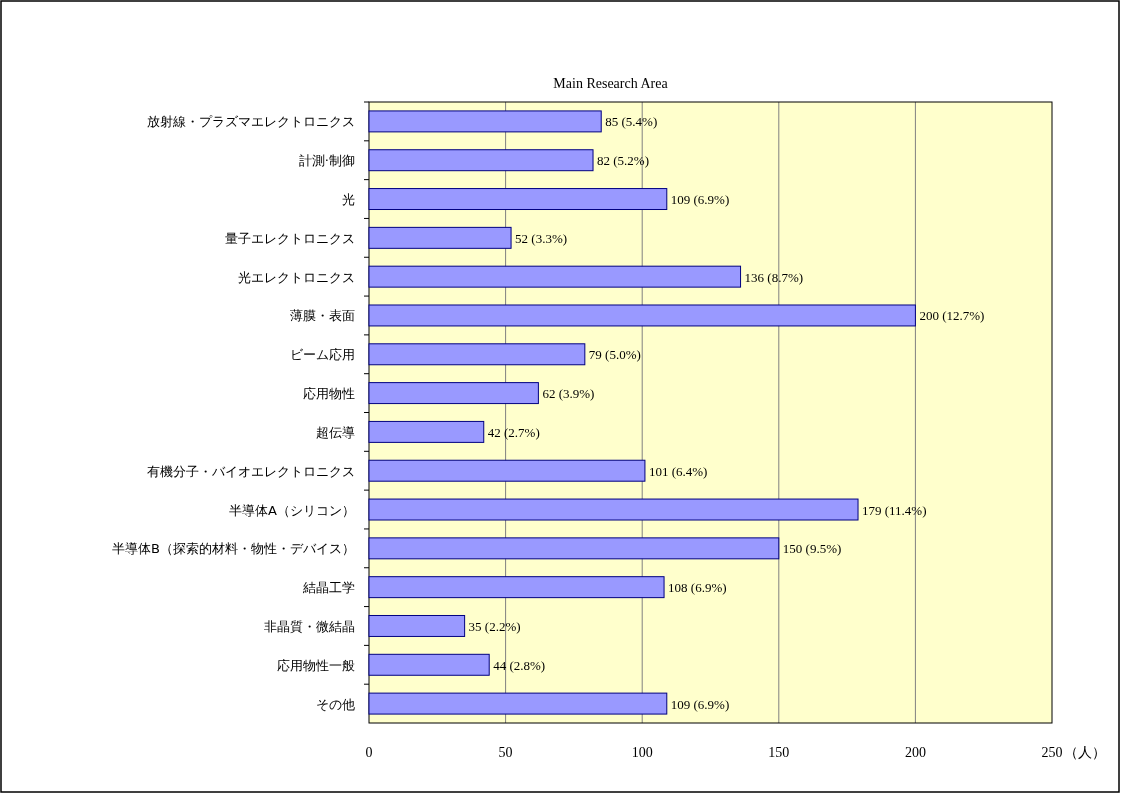  I want to click on y-tick-label: 半導体A（シリコン）, so click(292, 510).